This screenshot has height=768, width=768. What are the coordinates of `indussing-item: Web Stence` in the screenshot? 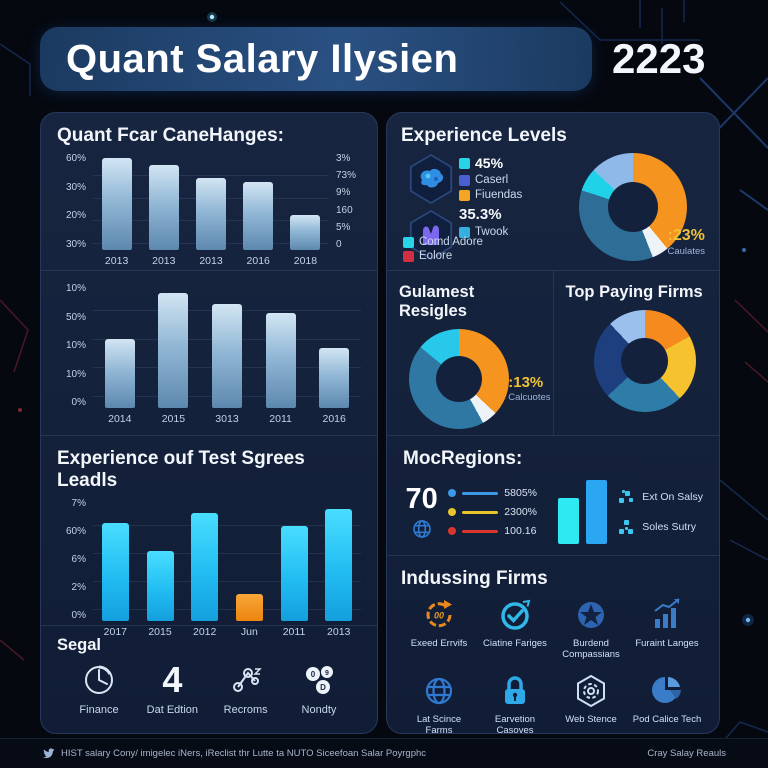 It's located at (591, 704).